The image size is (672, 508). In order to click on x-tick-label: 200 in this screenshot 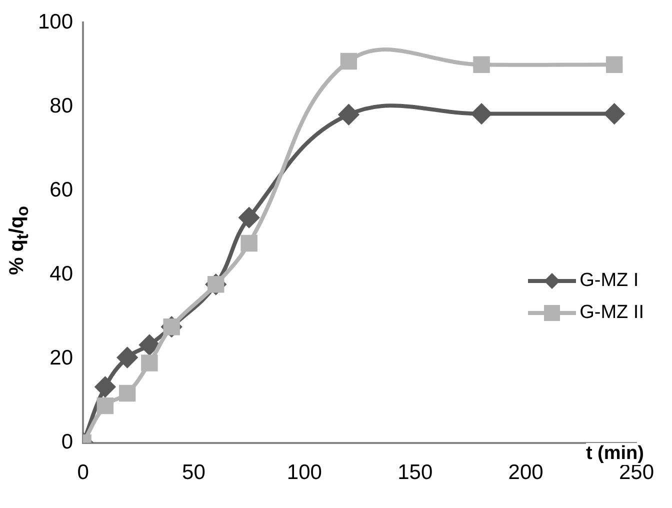, I will do `click(526, 472)`.